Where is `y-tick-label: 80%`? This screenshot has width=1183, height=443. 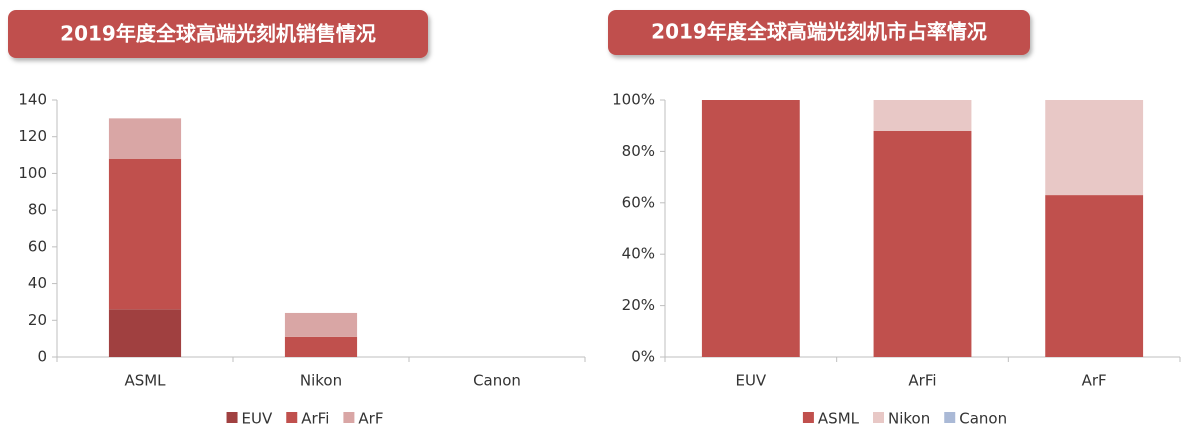
y-tick-label: 80% is located at coordinates (638, 151).